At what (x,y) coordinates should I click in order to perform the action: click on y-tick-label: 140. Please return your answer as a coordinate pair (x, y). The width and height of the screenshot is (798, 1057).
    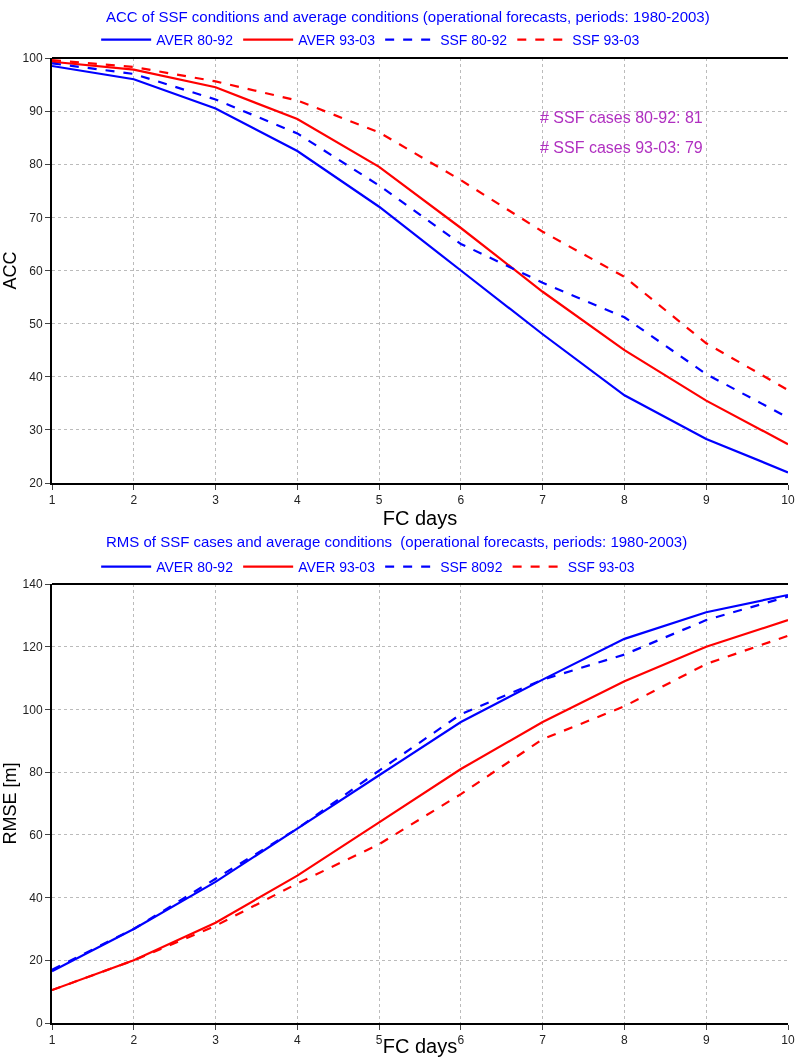
    Looking at the image, I should click on (32, 584).